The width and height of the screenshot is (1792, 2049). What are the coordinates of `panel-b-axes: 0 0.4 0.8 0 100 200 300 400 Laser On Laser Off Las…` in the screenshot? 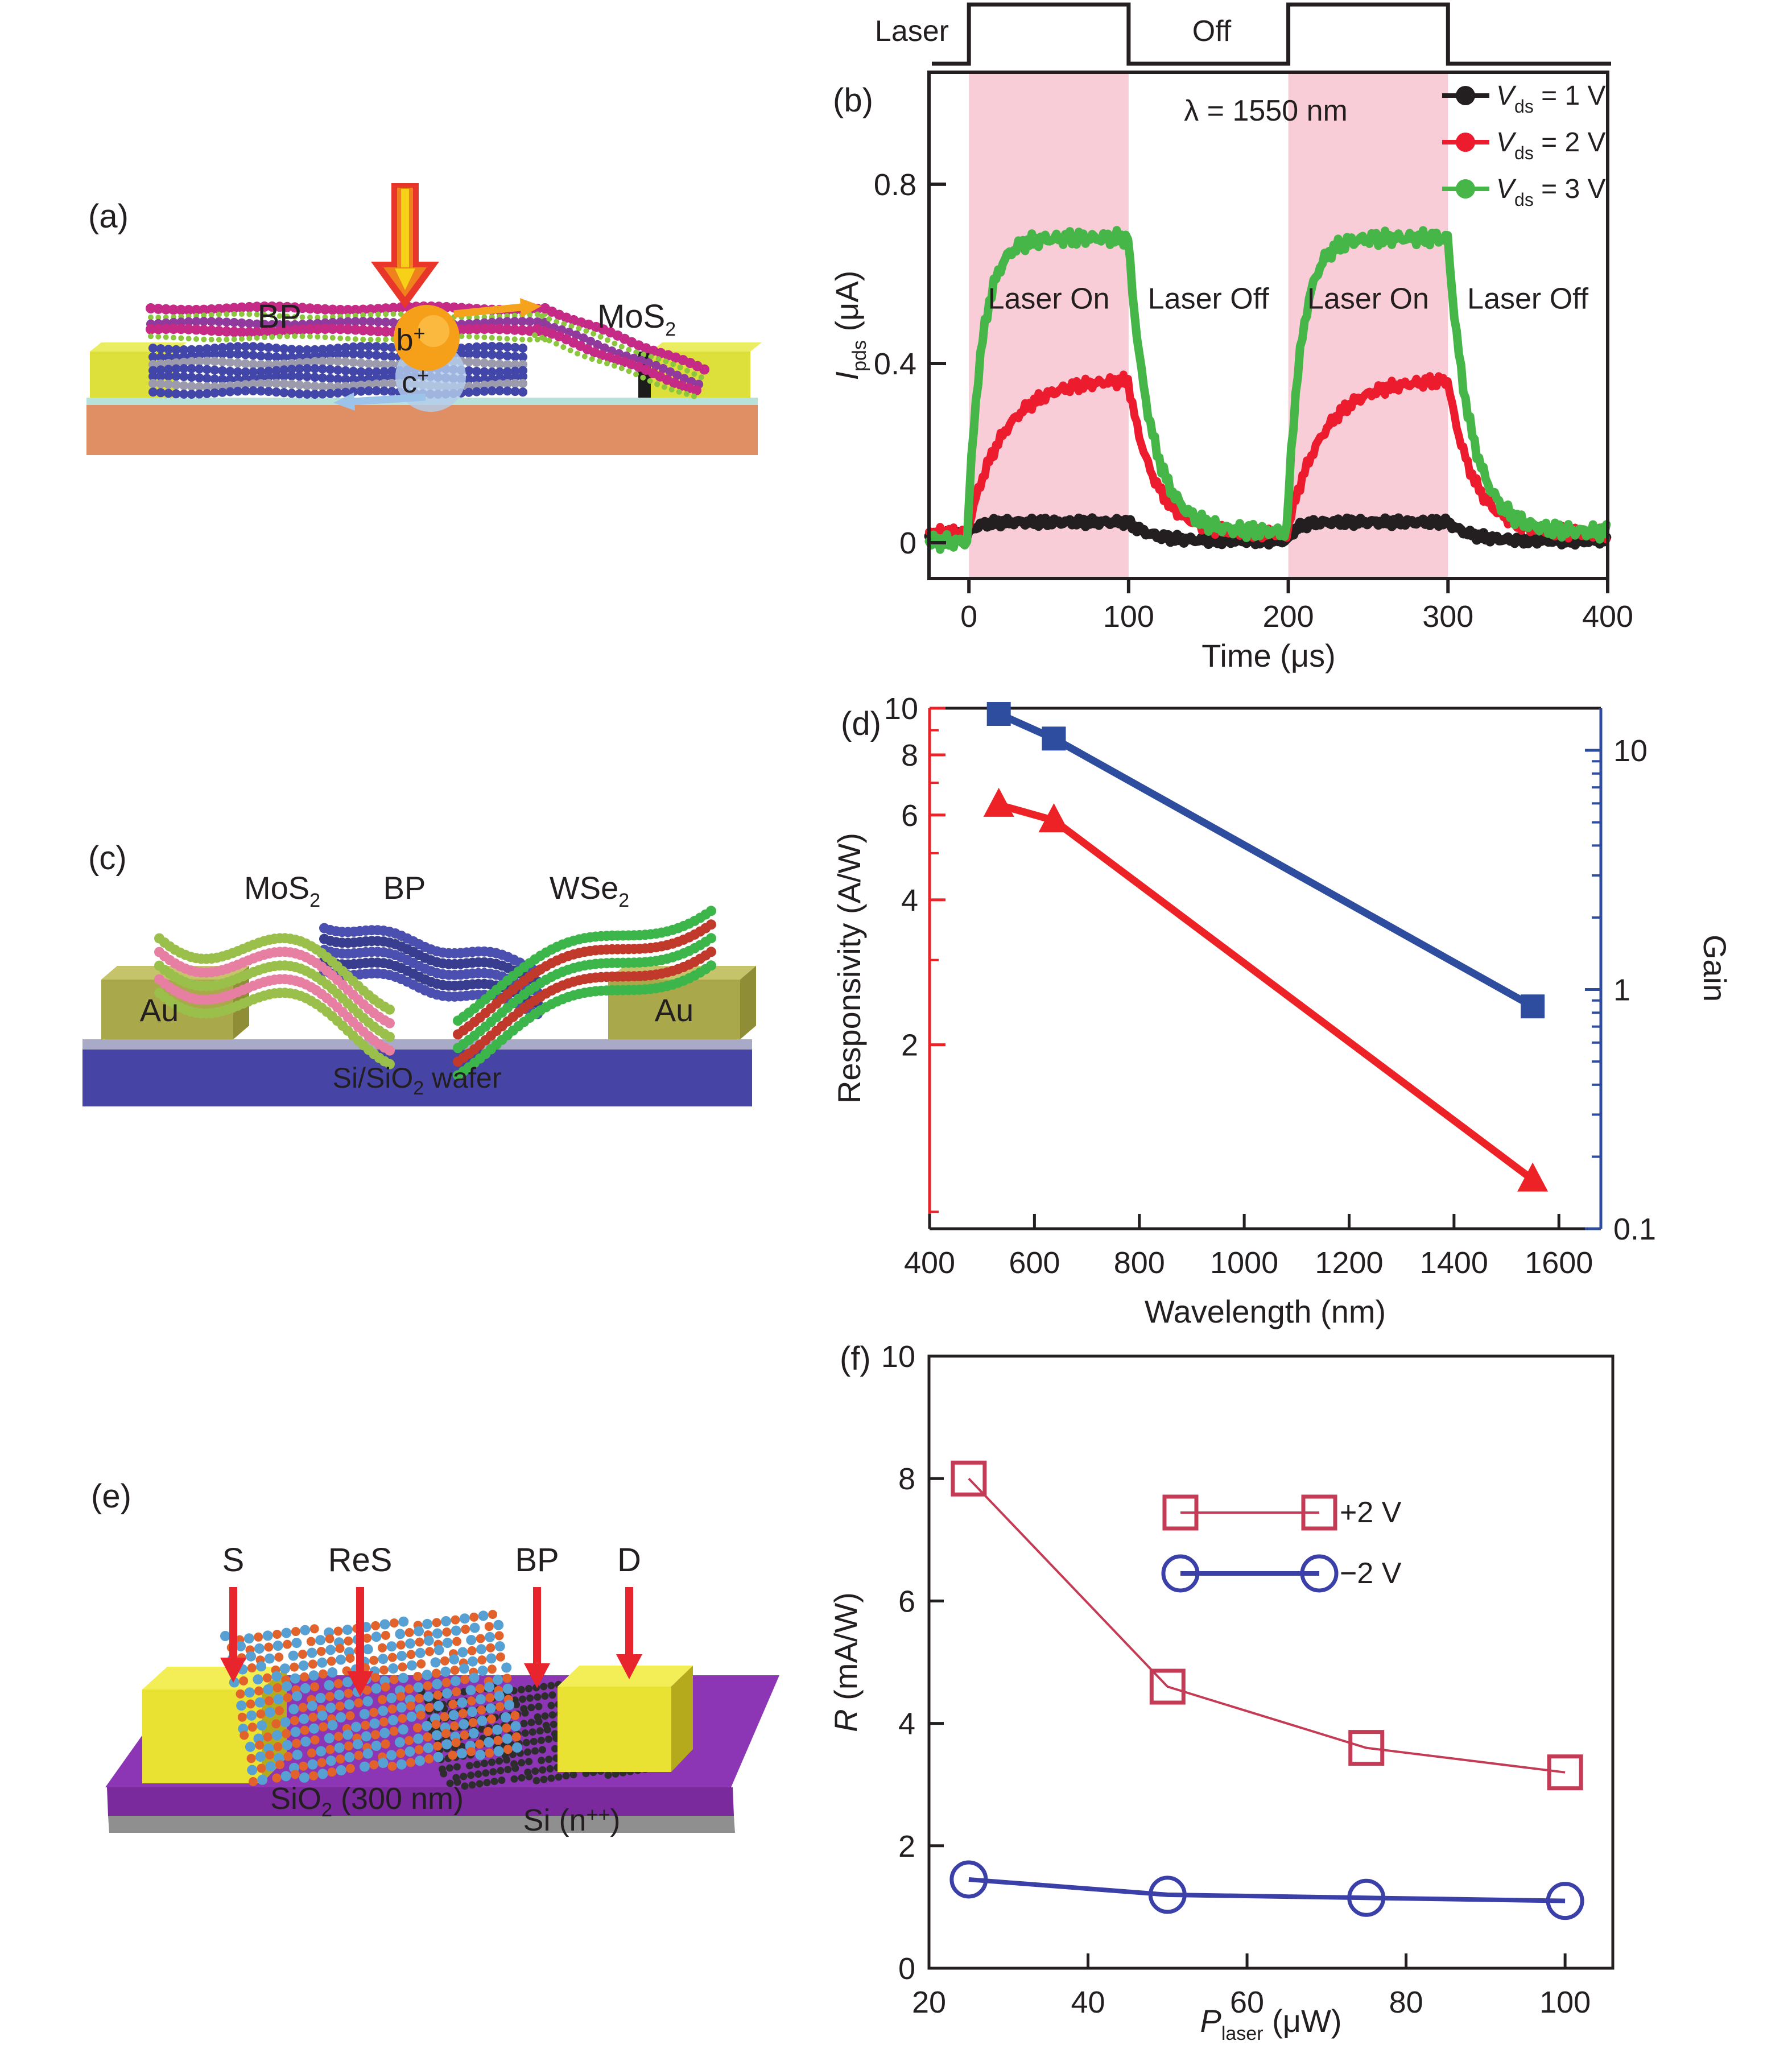 It's located at (1253, 352).